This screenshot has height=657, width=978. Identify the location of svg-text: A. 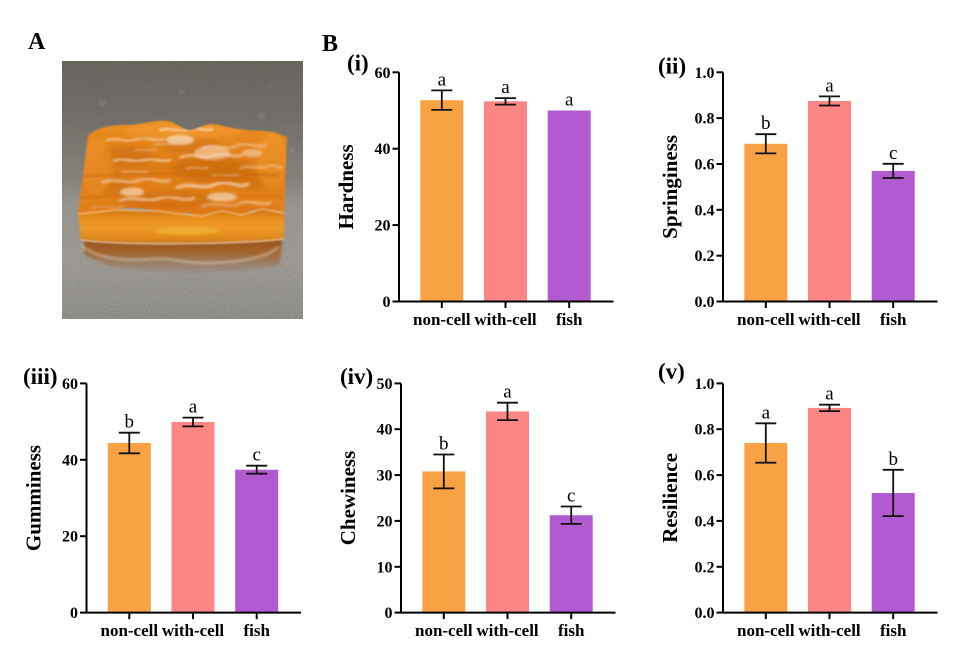
(37, 42).